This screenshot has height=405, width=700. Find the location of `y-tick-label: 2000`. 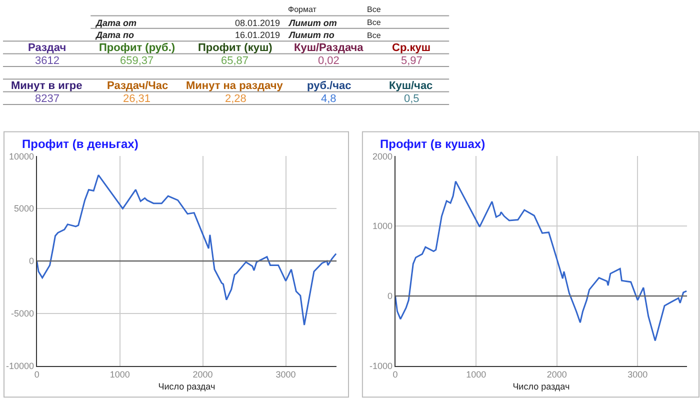

y-tick-label: 2000 is located at coordinates (382, 156).